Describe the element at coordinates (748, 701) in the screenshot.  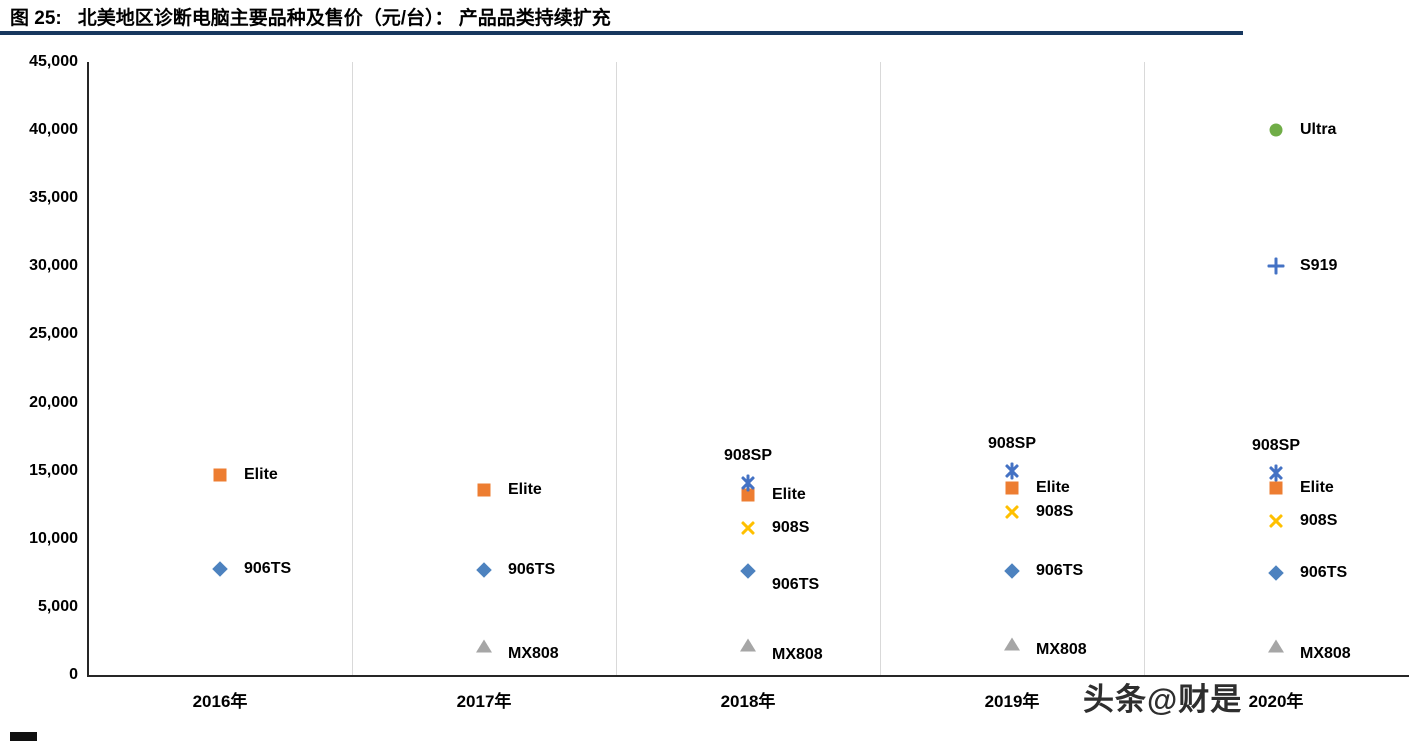
I see `x-axis-label: 2018年` at that location.